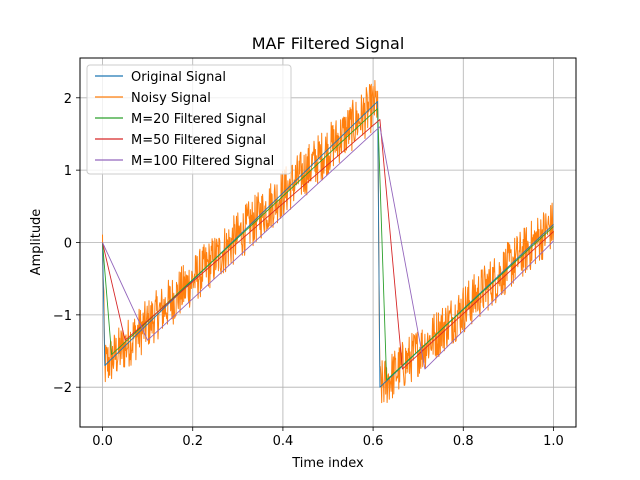  Describe the element at coordinates (373, 441) in the screenshot. I see `x-tick-label: 0.6` at that location.